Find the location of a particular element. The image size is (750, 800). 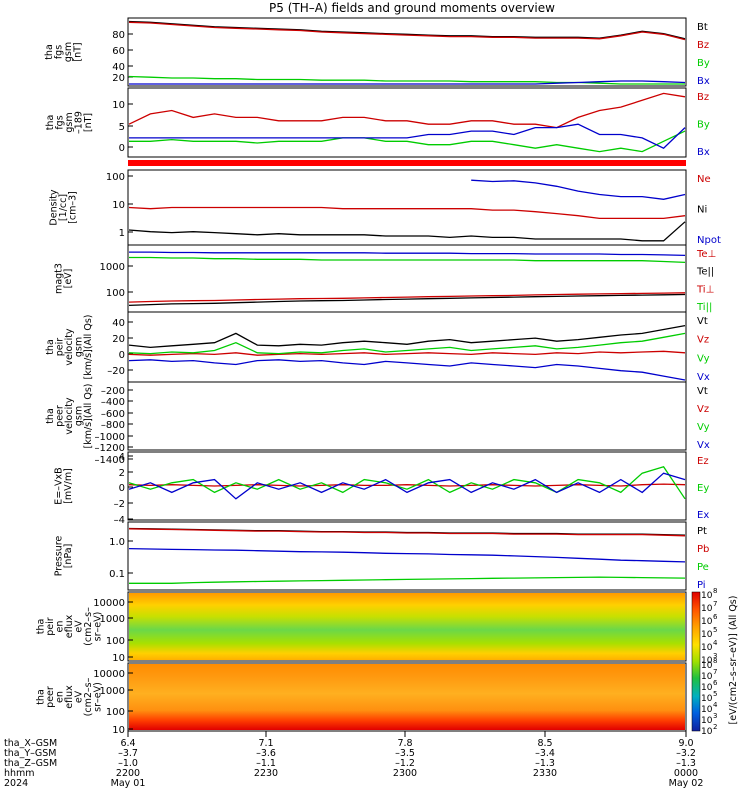

spectrogram-fill is located at coordinates (407, 697).